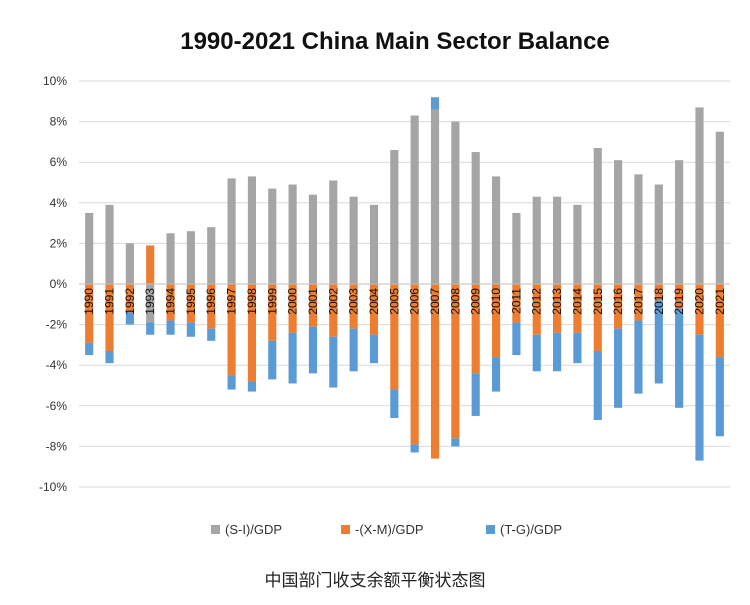  Describe the element at coordinates (110, 301) in the screenshot. I see `x-tick-label: 1991` at that location.